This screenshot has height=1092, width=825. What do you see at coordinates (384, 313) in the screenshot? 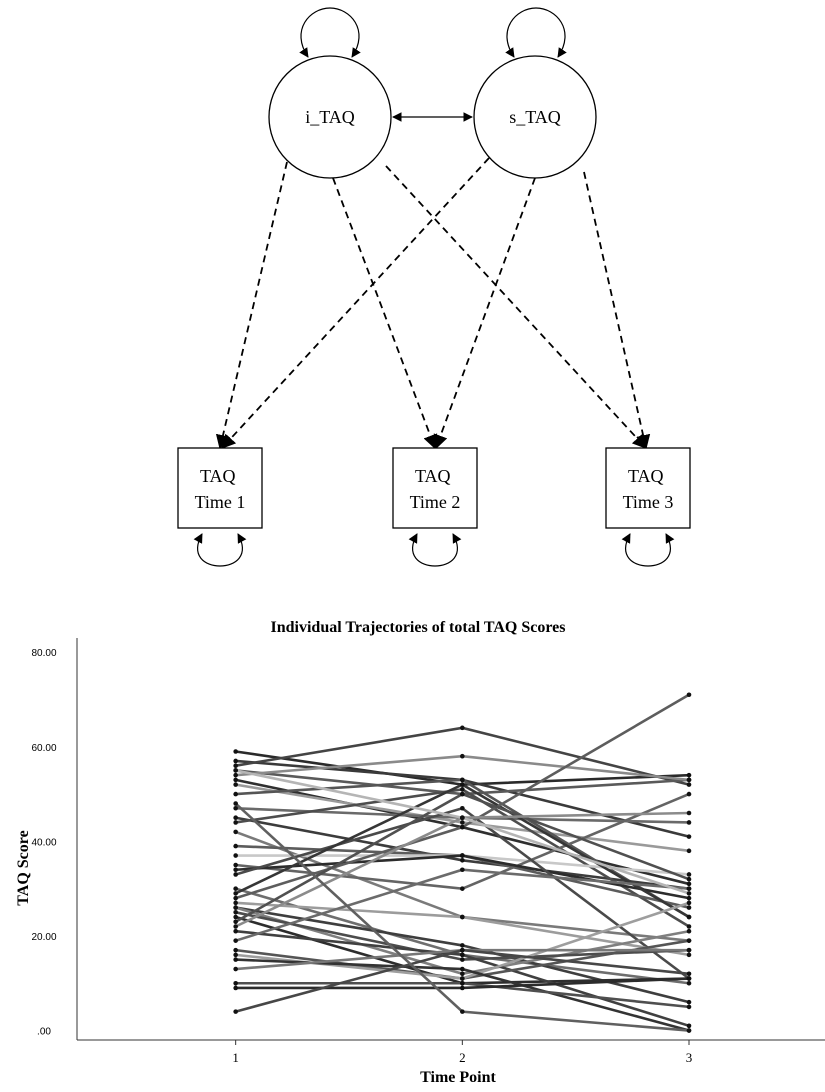
I see `loading-i-t2` at bounding box center [384, 313].